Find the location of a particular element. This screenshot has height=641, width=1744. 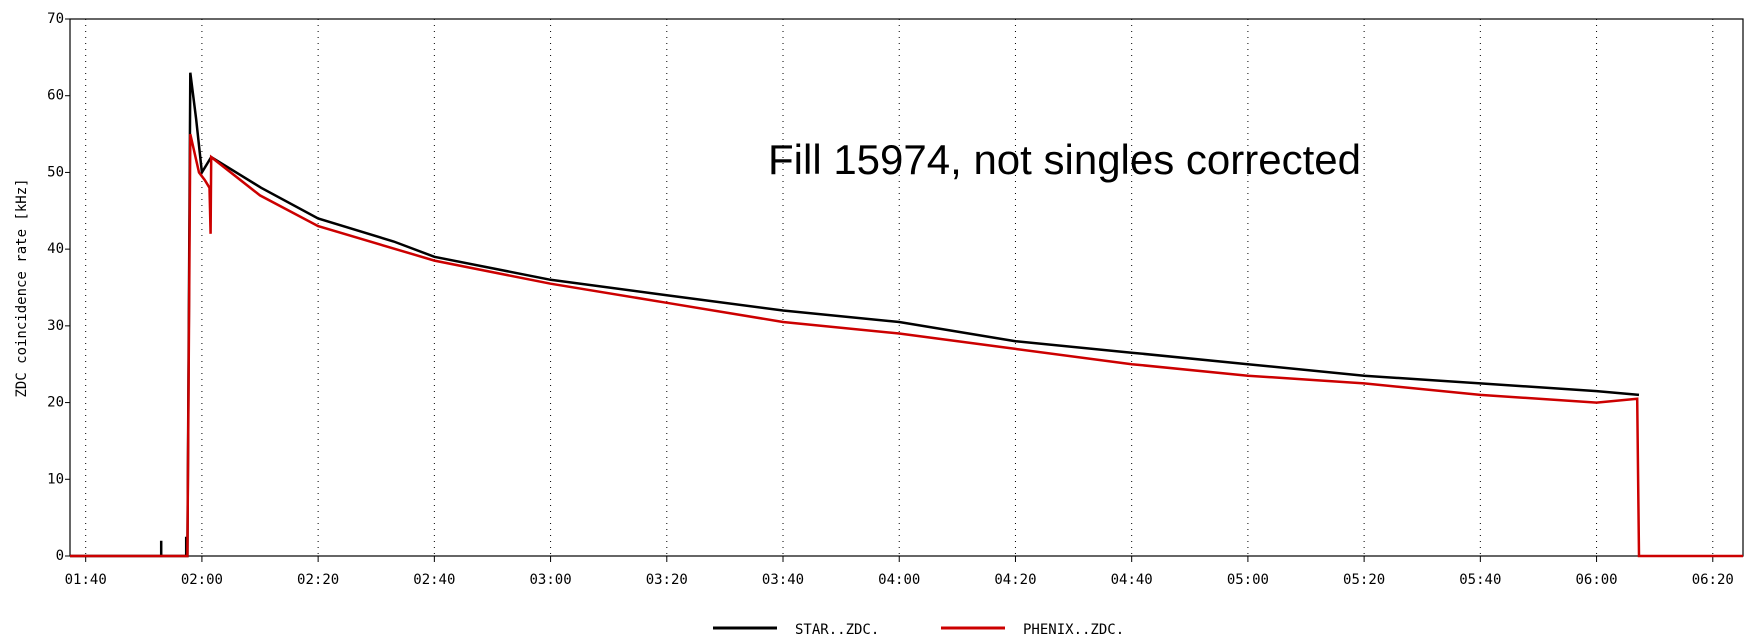

y-tick-label: 20 is located at coordinates (55, 403).